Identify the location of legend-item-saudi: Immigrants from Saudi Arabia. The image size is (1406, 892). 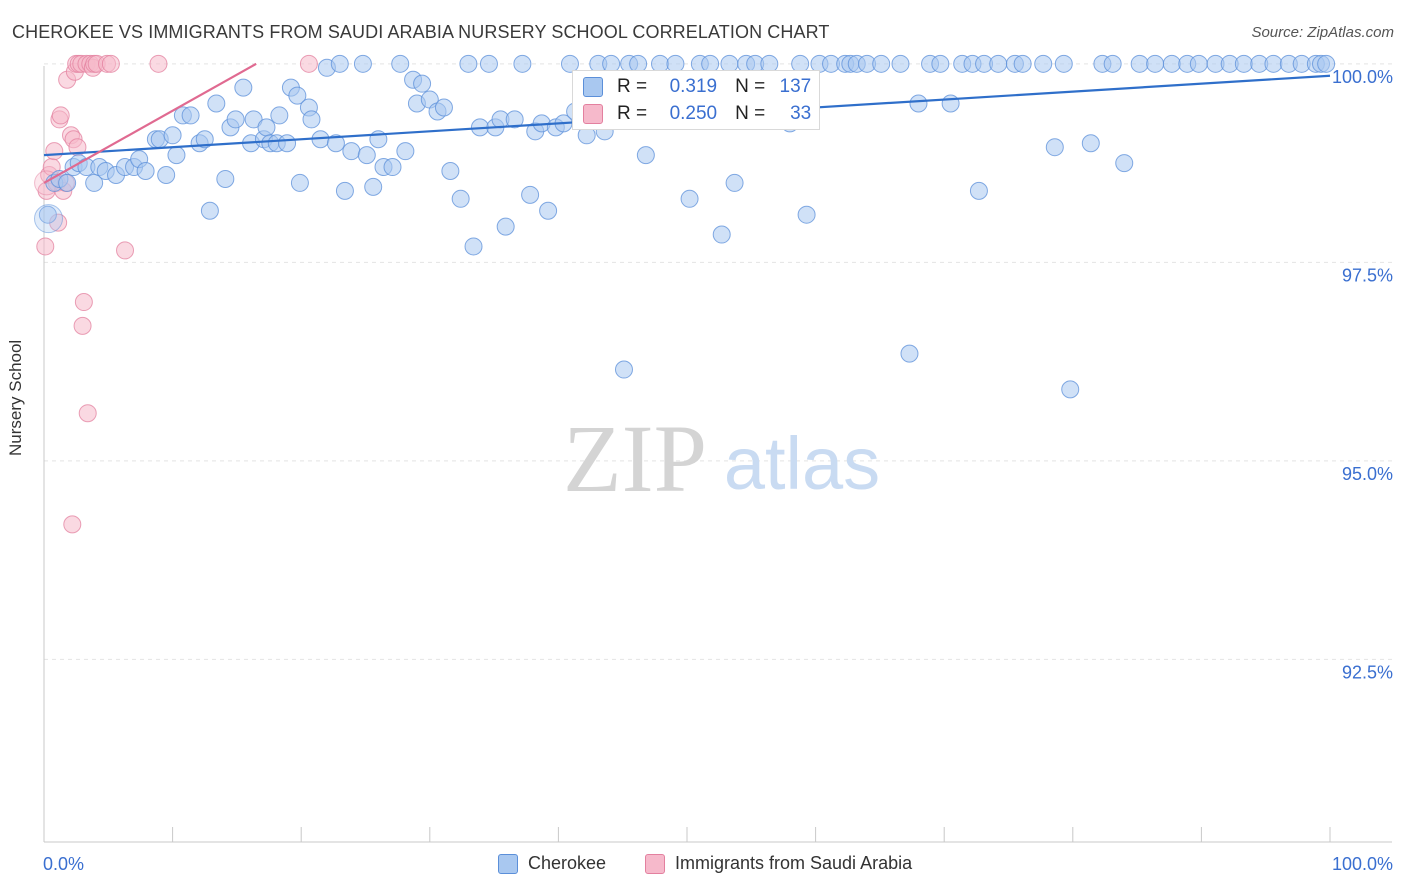
(778, 863).